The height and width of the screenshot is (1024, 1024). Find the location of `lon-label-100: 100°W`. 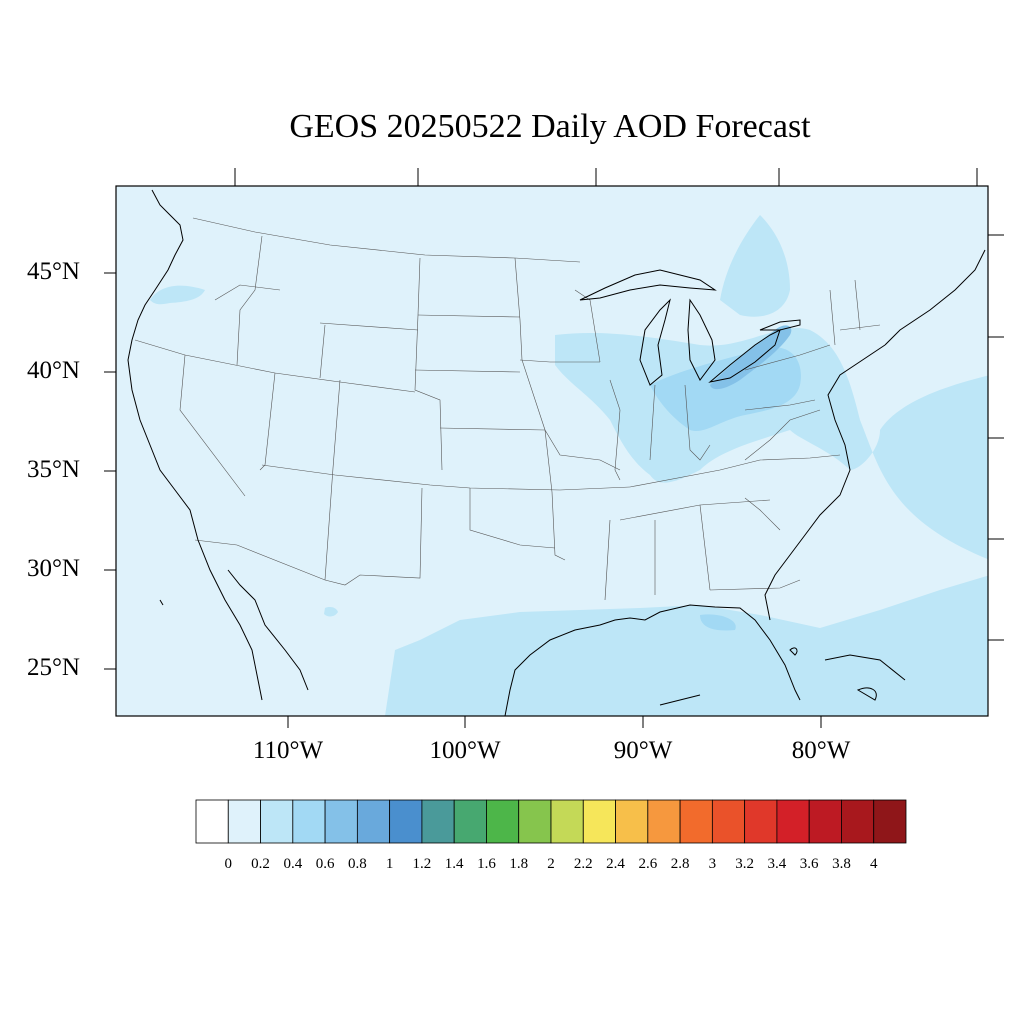

lon-label-100: 100°W is located at coordinates (465, 750).